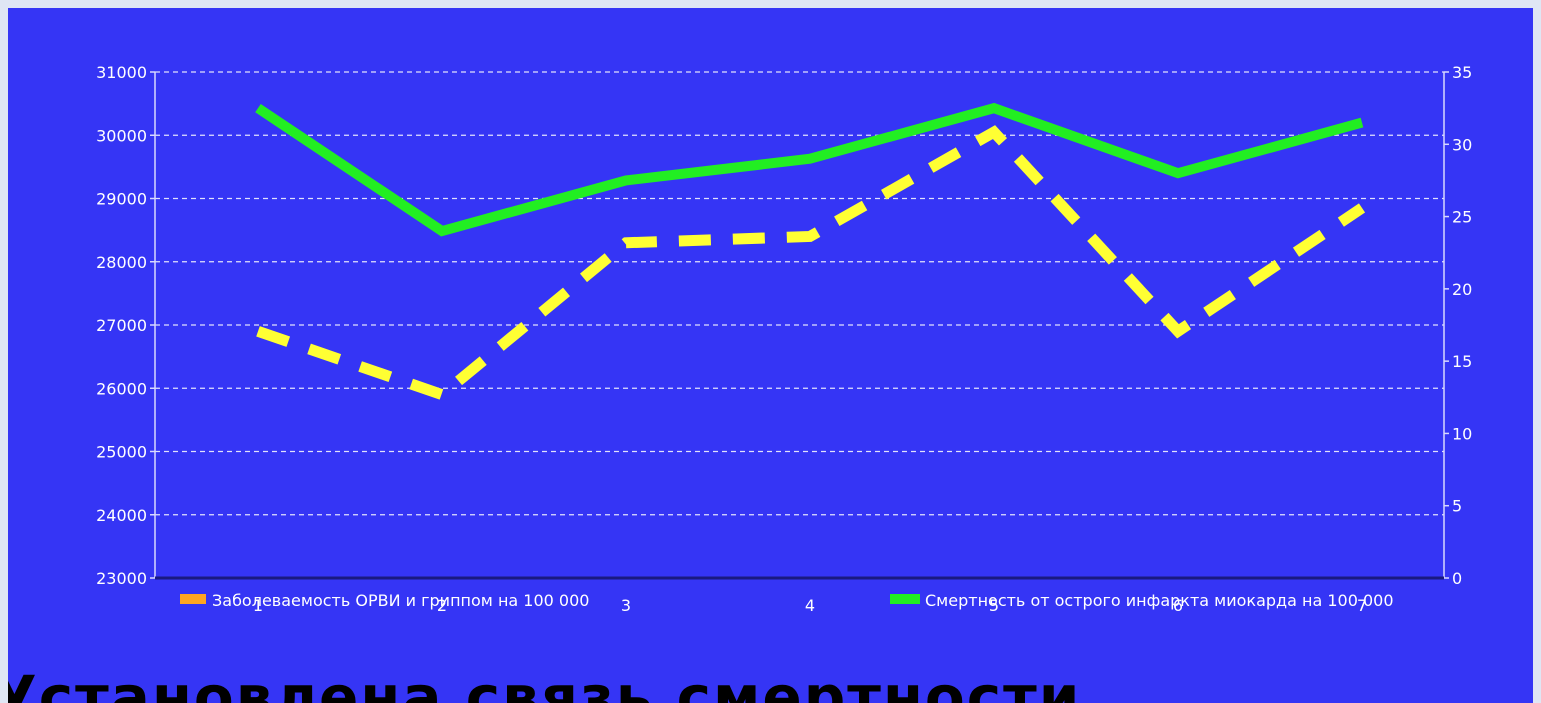  What do you see at coordinates (1462, 144) in the screenshot?
I see `right-tick-label: 30` at bounding box center [1462, 144].